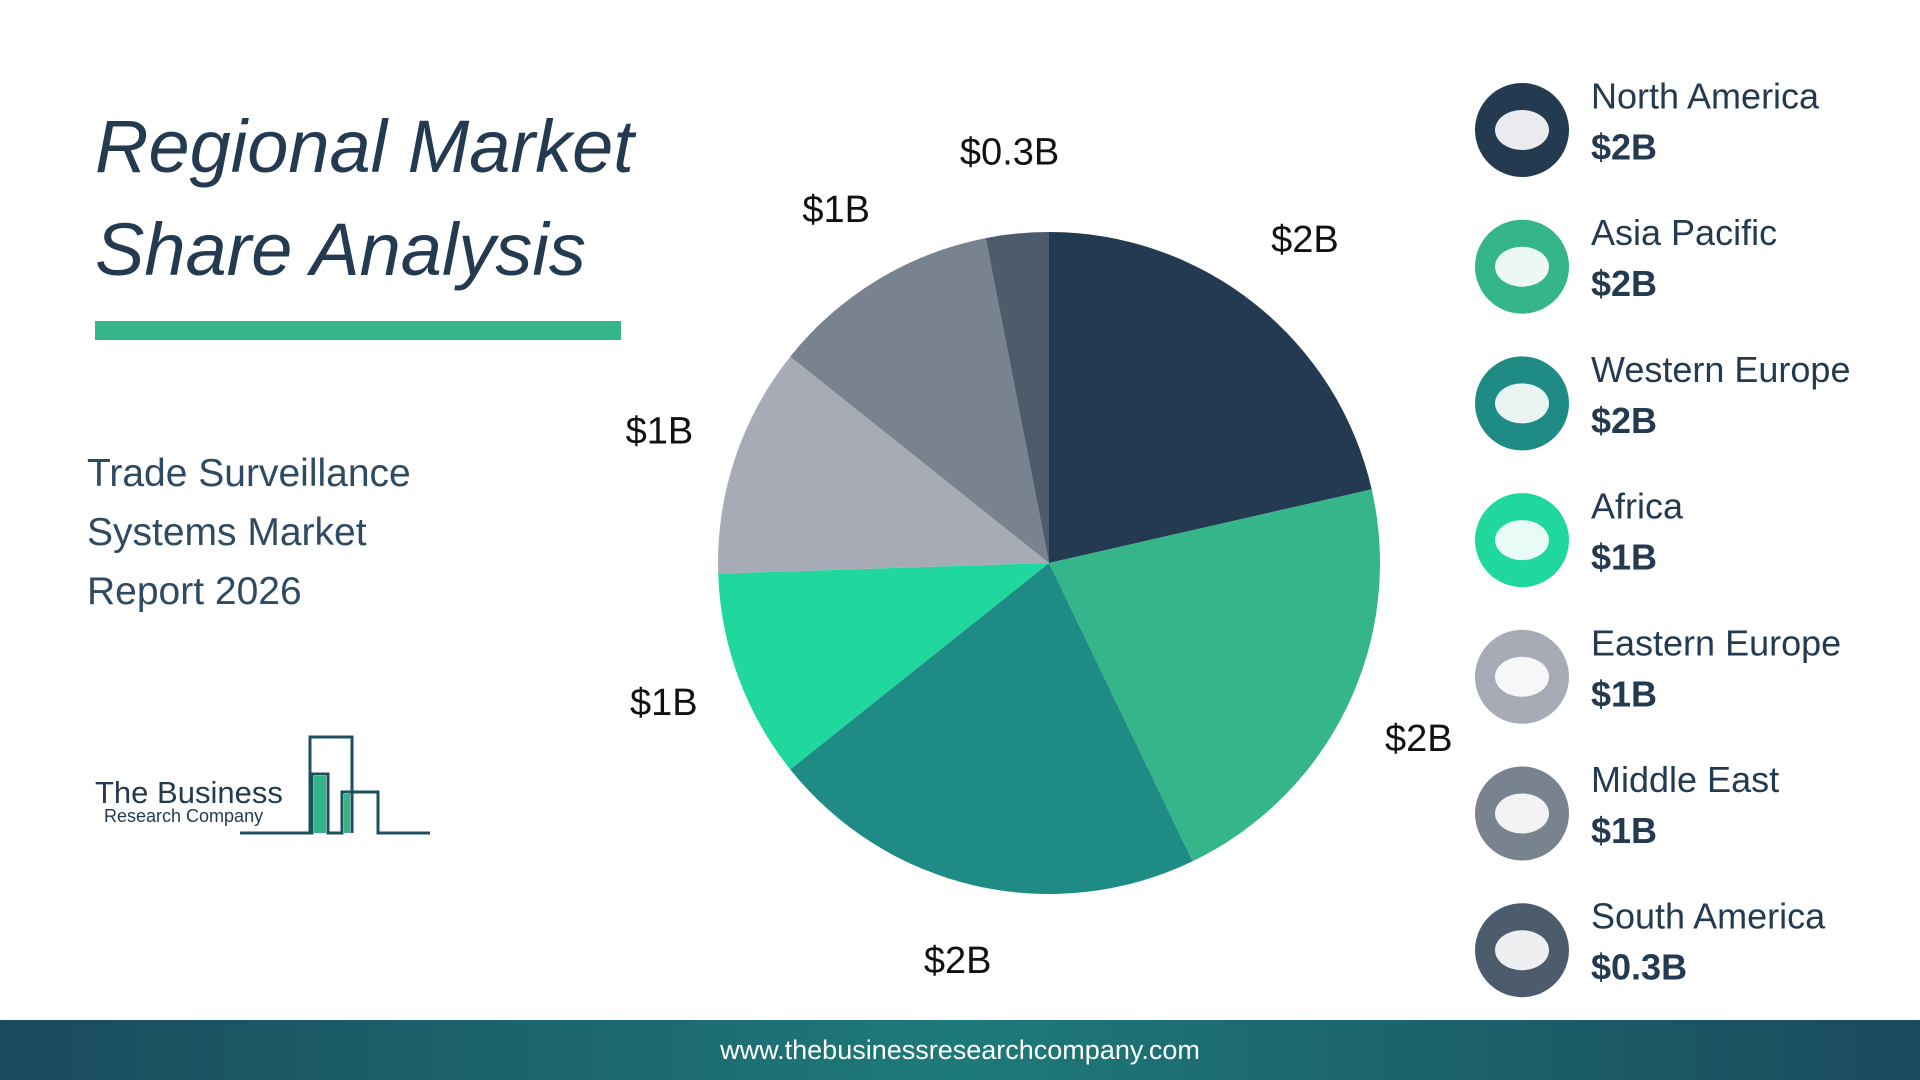 This screenshot has width=1920, height=1080. I want to click on legend-label: Middle East, so click(1685, 779).